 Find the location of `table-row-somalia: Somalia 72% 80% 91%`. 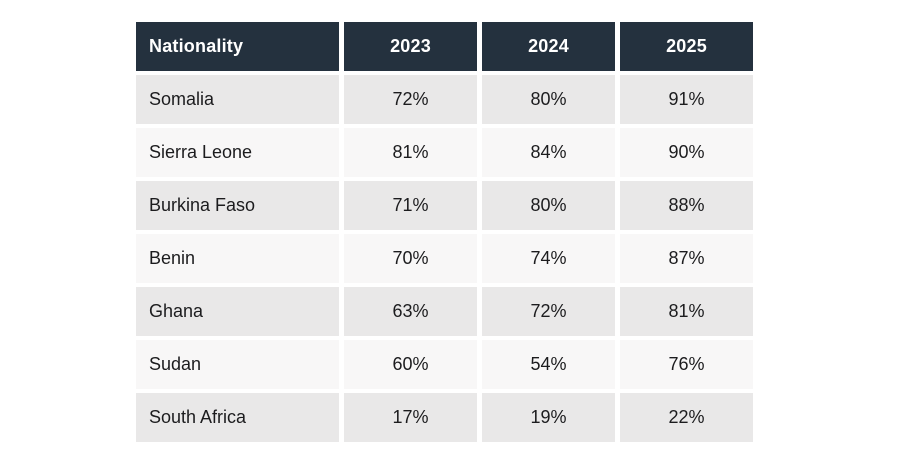

table-row-somalia: Somalia 72% 80% 91% is located at coordinates (444, 99).